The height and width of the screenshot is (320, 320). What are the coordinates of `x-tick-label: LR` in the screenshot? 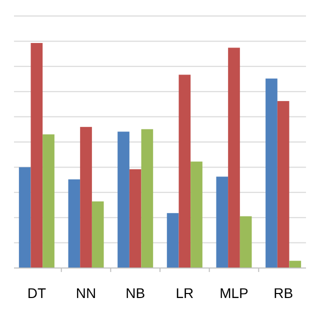 It's located at (185, 293).